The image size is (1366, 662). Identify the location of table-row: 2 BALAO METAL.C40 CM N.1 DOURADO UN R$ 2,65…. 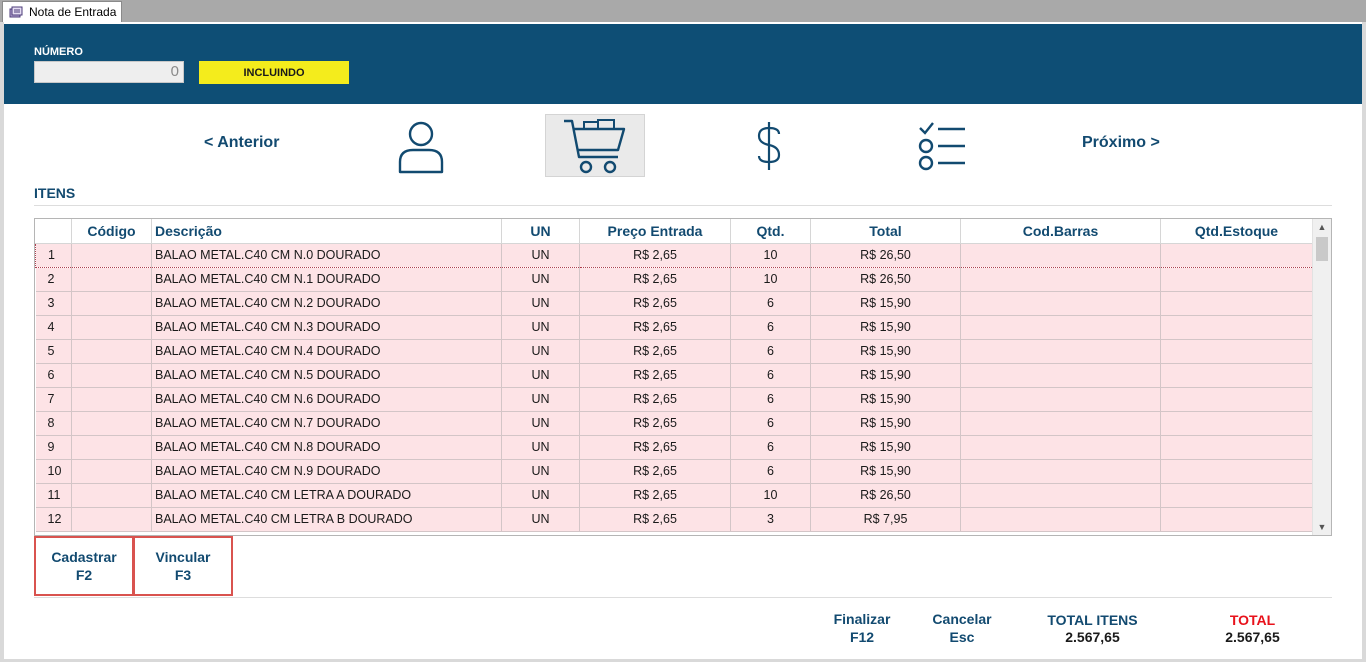
(674, 279).